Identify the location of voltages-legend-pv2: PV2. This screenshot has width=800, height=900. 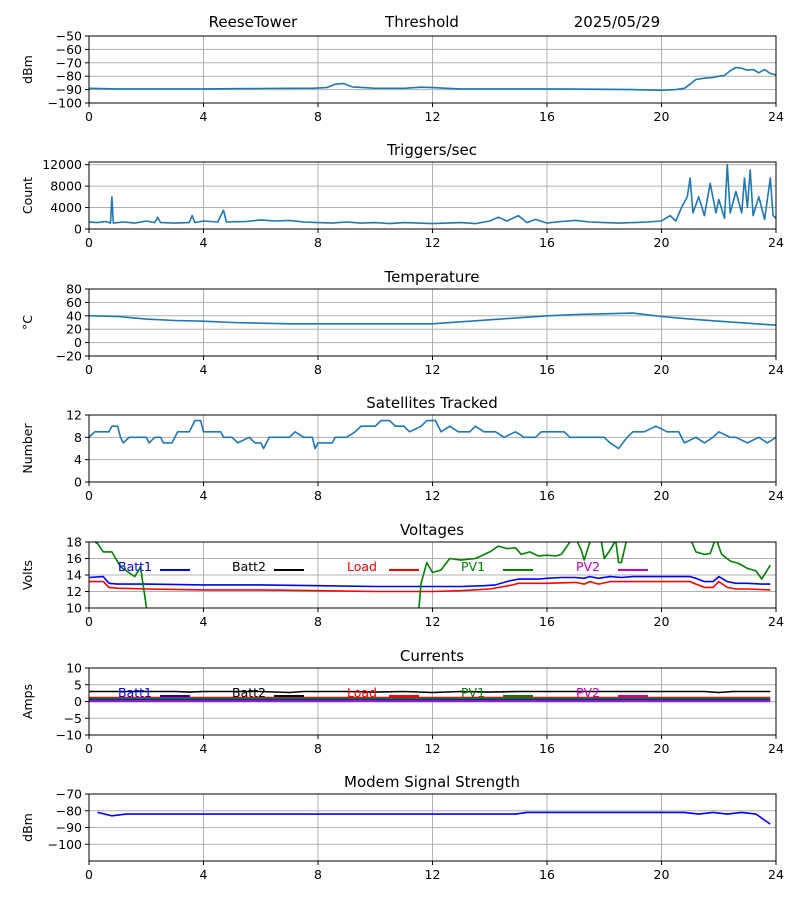
(588, 566).